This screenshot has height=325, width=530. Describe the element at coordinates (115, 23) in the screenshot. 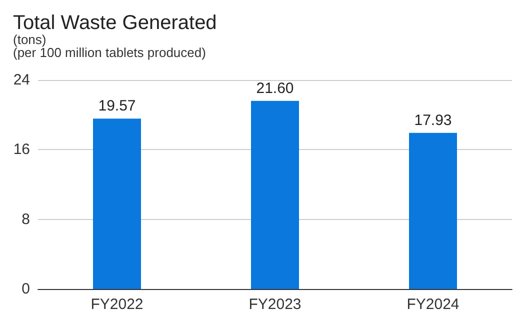

I see `chart-title: Total Waste Generated` at that location.